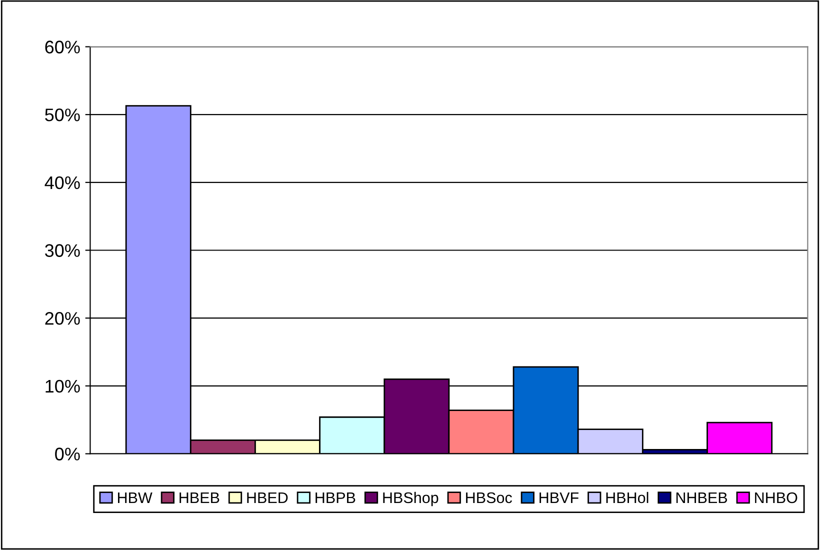  What do you see at coordinates (135, 497) in the screenshot?
I see `legend-label: HBW` at bounding box center [135, 497].